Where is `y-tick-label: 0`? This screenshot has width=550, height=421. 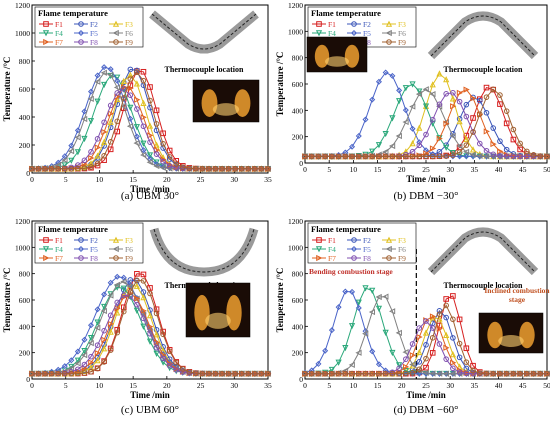 y-tick-label: 0 is located at coordinates (301, 379).